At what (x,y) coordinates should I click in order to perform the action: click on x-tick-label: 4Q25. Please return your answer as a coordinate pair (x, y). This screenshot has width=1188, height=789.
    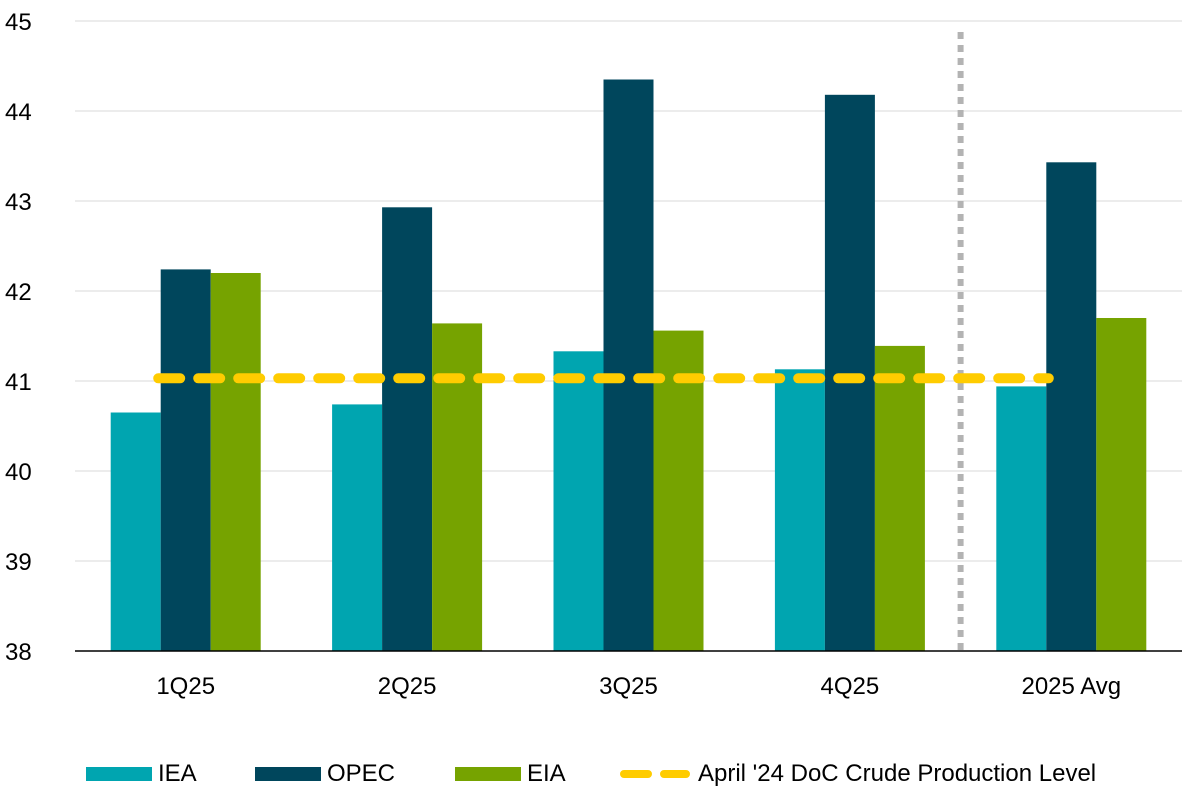
    Looking at the image, I should click on (850, 686).